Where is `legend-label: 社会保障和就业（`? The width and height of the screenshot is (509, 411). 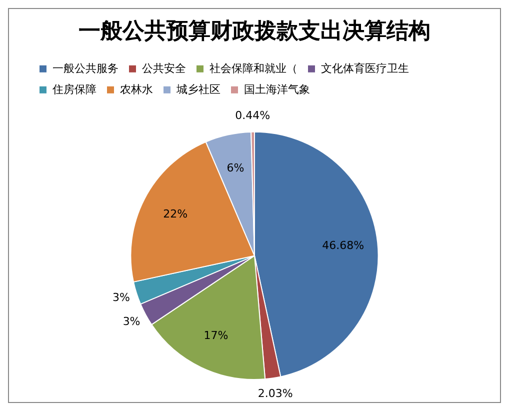 legend-label: 社会保障和就业（ is located at coordinates (254, 68).